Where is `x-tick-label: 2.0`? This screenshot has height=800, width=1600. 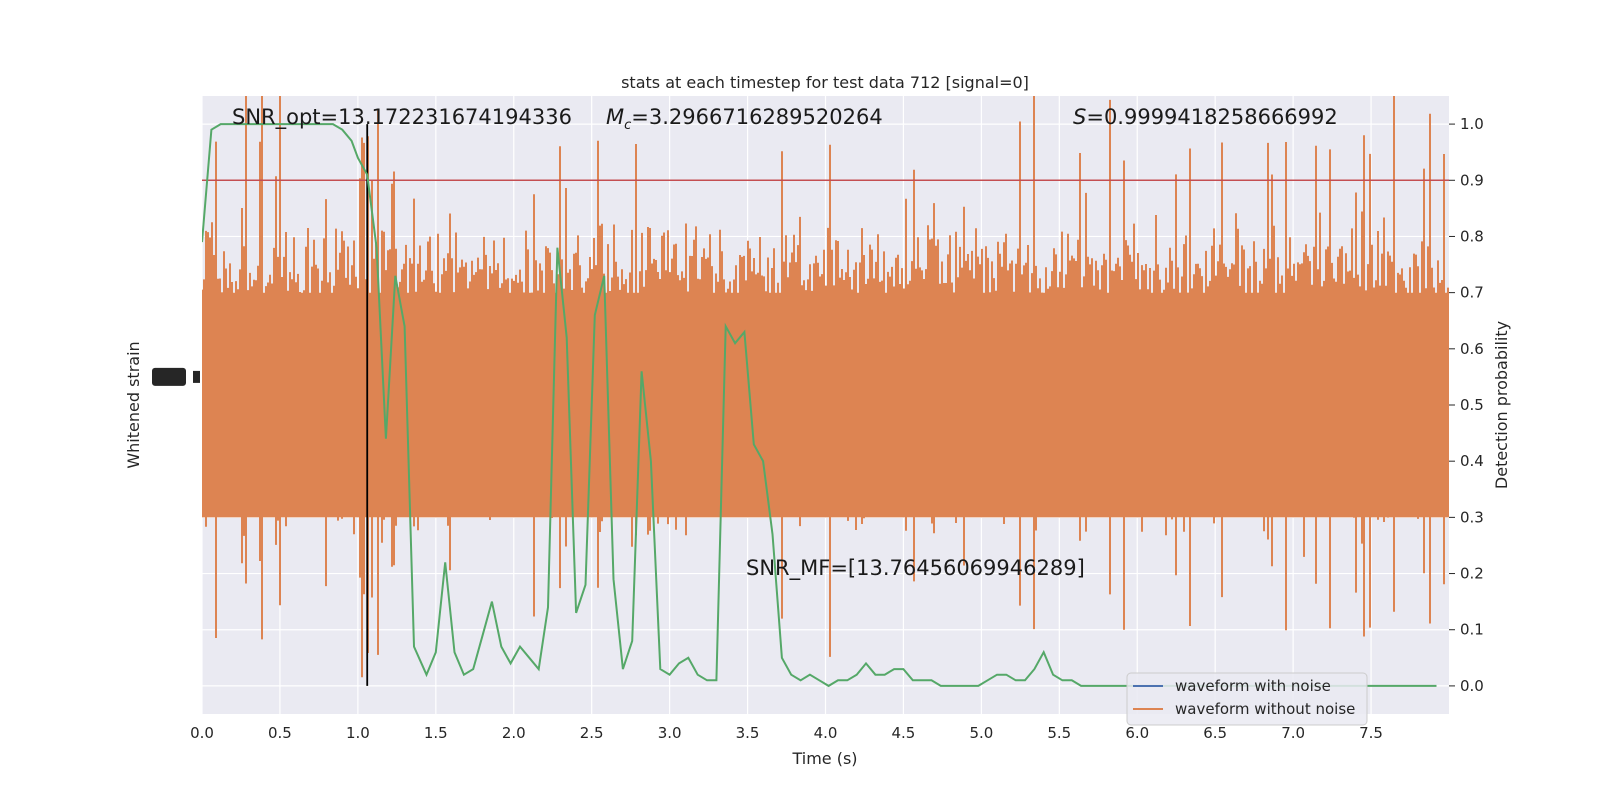
x-tick-label: 2.0 is located at coordinates (514, 733).